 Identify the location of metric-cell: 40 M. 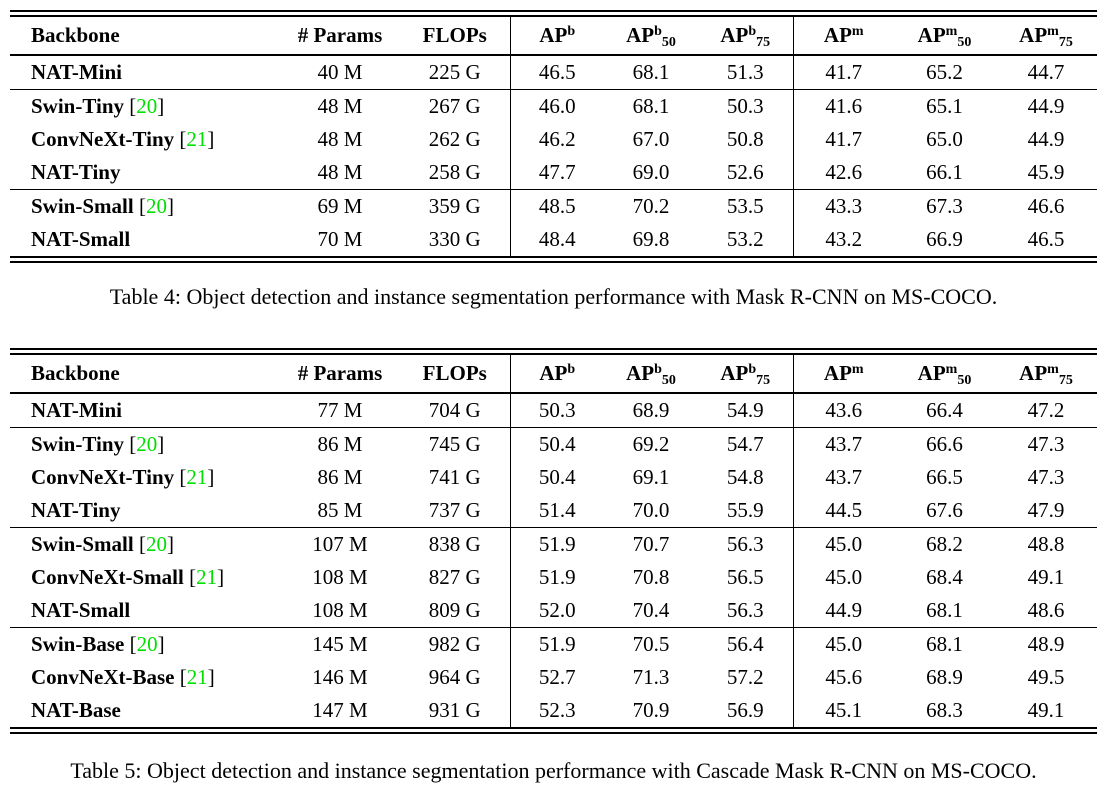
(340, 72).